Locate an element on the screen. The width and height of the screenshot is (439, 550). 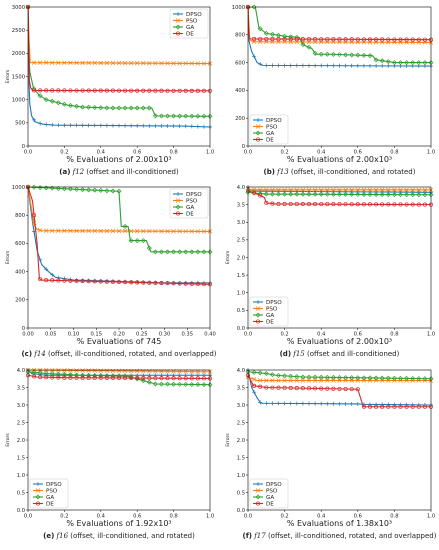
x-axis-label: % Evaluations of 2.00x10³ is located at coordinates (339, 159).